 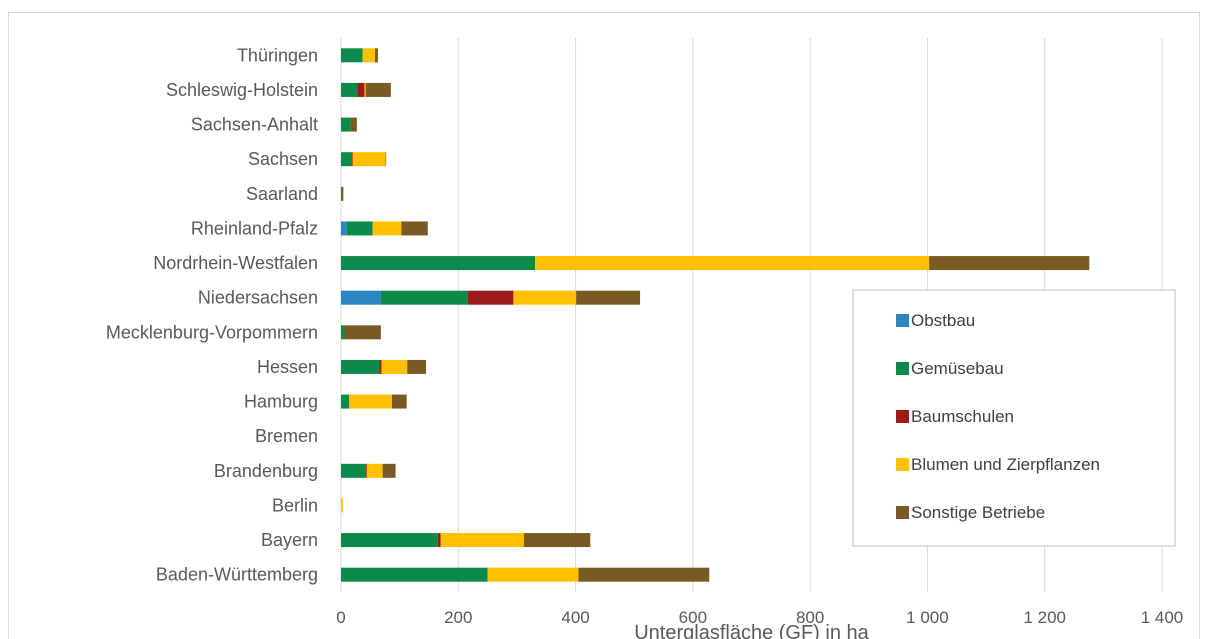 What do you see at coordinates (289, 540) in the screenshot?
I see `category-label: Bayern` at bounding box center [289, 540].